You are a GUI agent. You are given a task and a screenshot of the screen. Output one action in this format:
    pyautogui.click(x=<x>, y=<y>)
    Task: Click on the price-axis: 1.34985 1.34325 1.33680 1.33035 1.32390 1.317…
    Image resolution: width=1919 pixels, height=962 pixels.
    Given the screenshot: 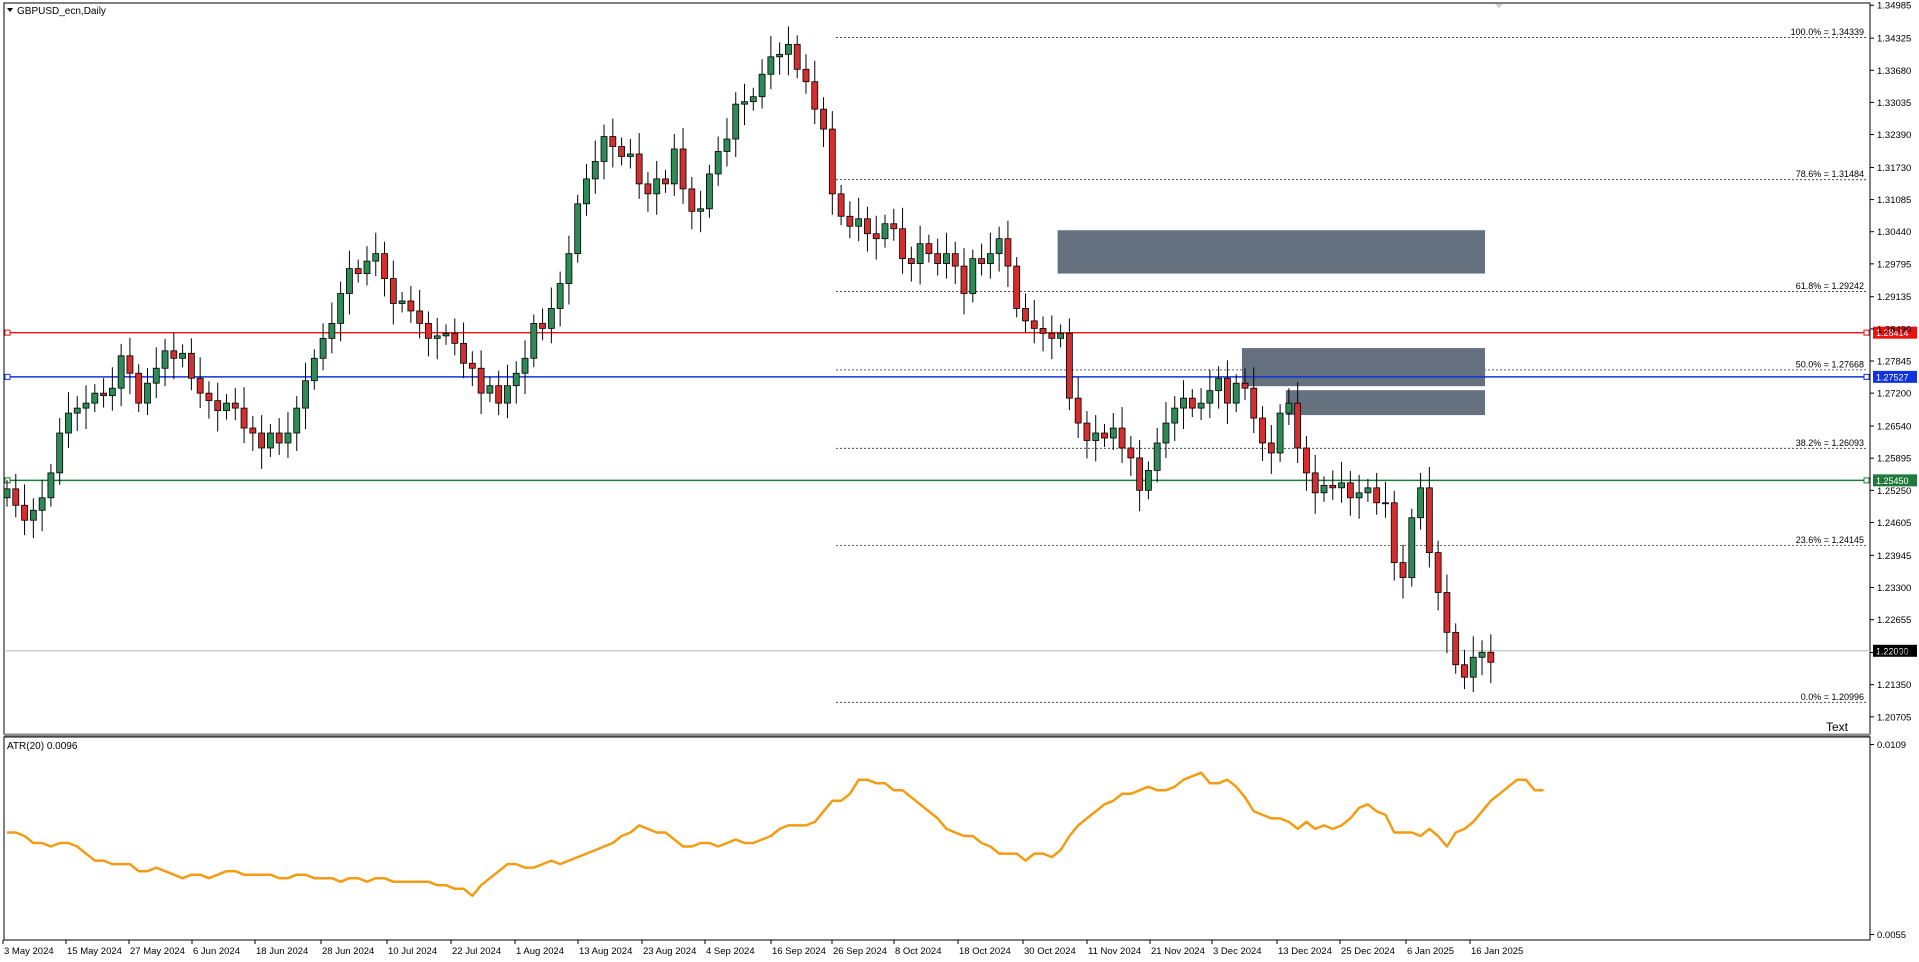 What is the action you would take?
    pyautogui.click(x=1890, y=362)
    